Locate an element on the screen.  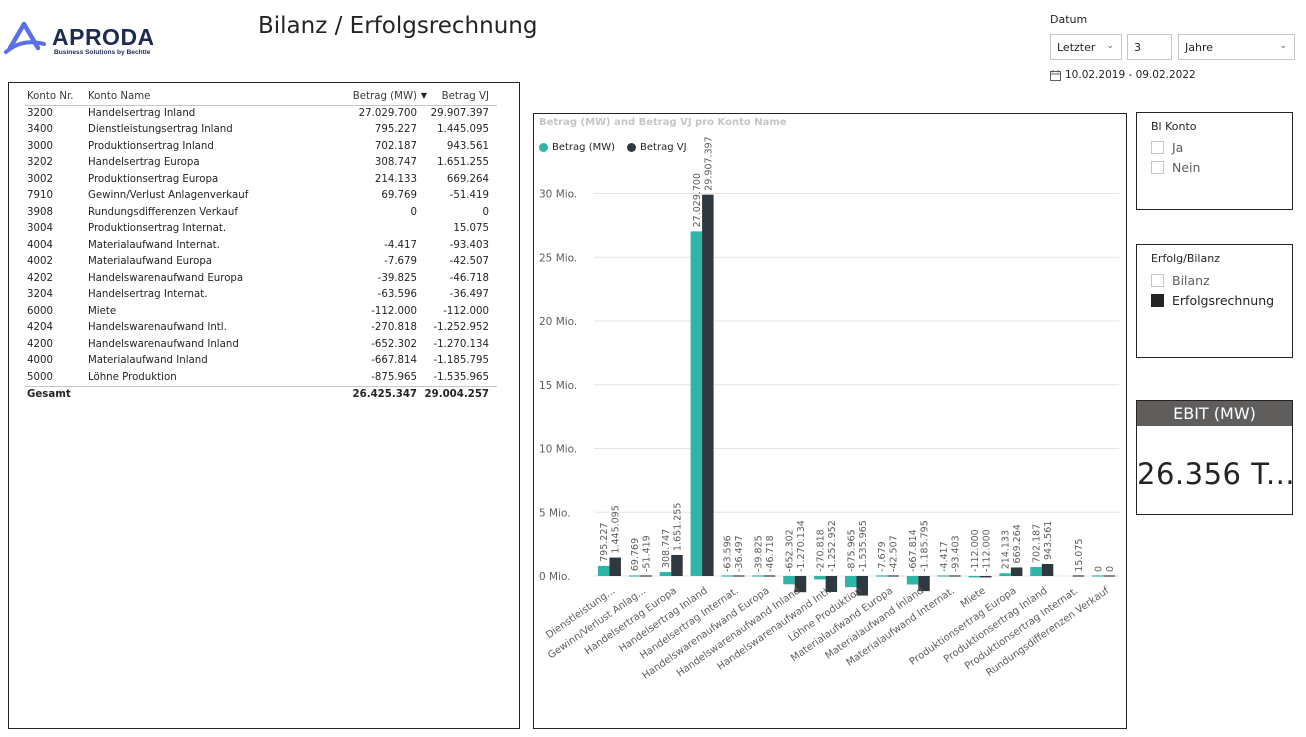
konto-name-cell: Löhne Produktion is located at coordinates (132, 377).